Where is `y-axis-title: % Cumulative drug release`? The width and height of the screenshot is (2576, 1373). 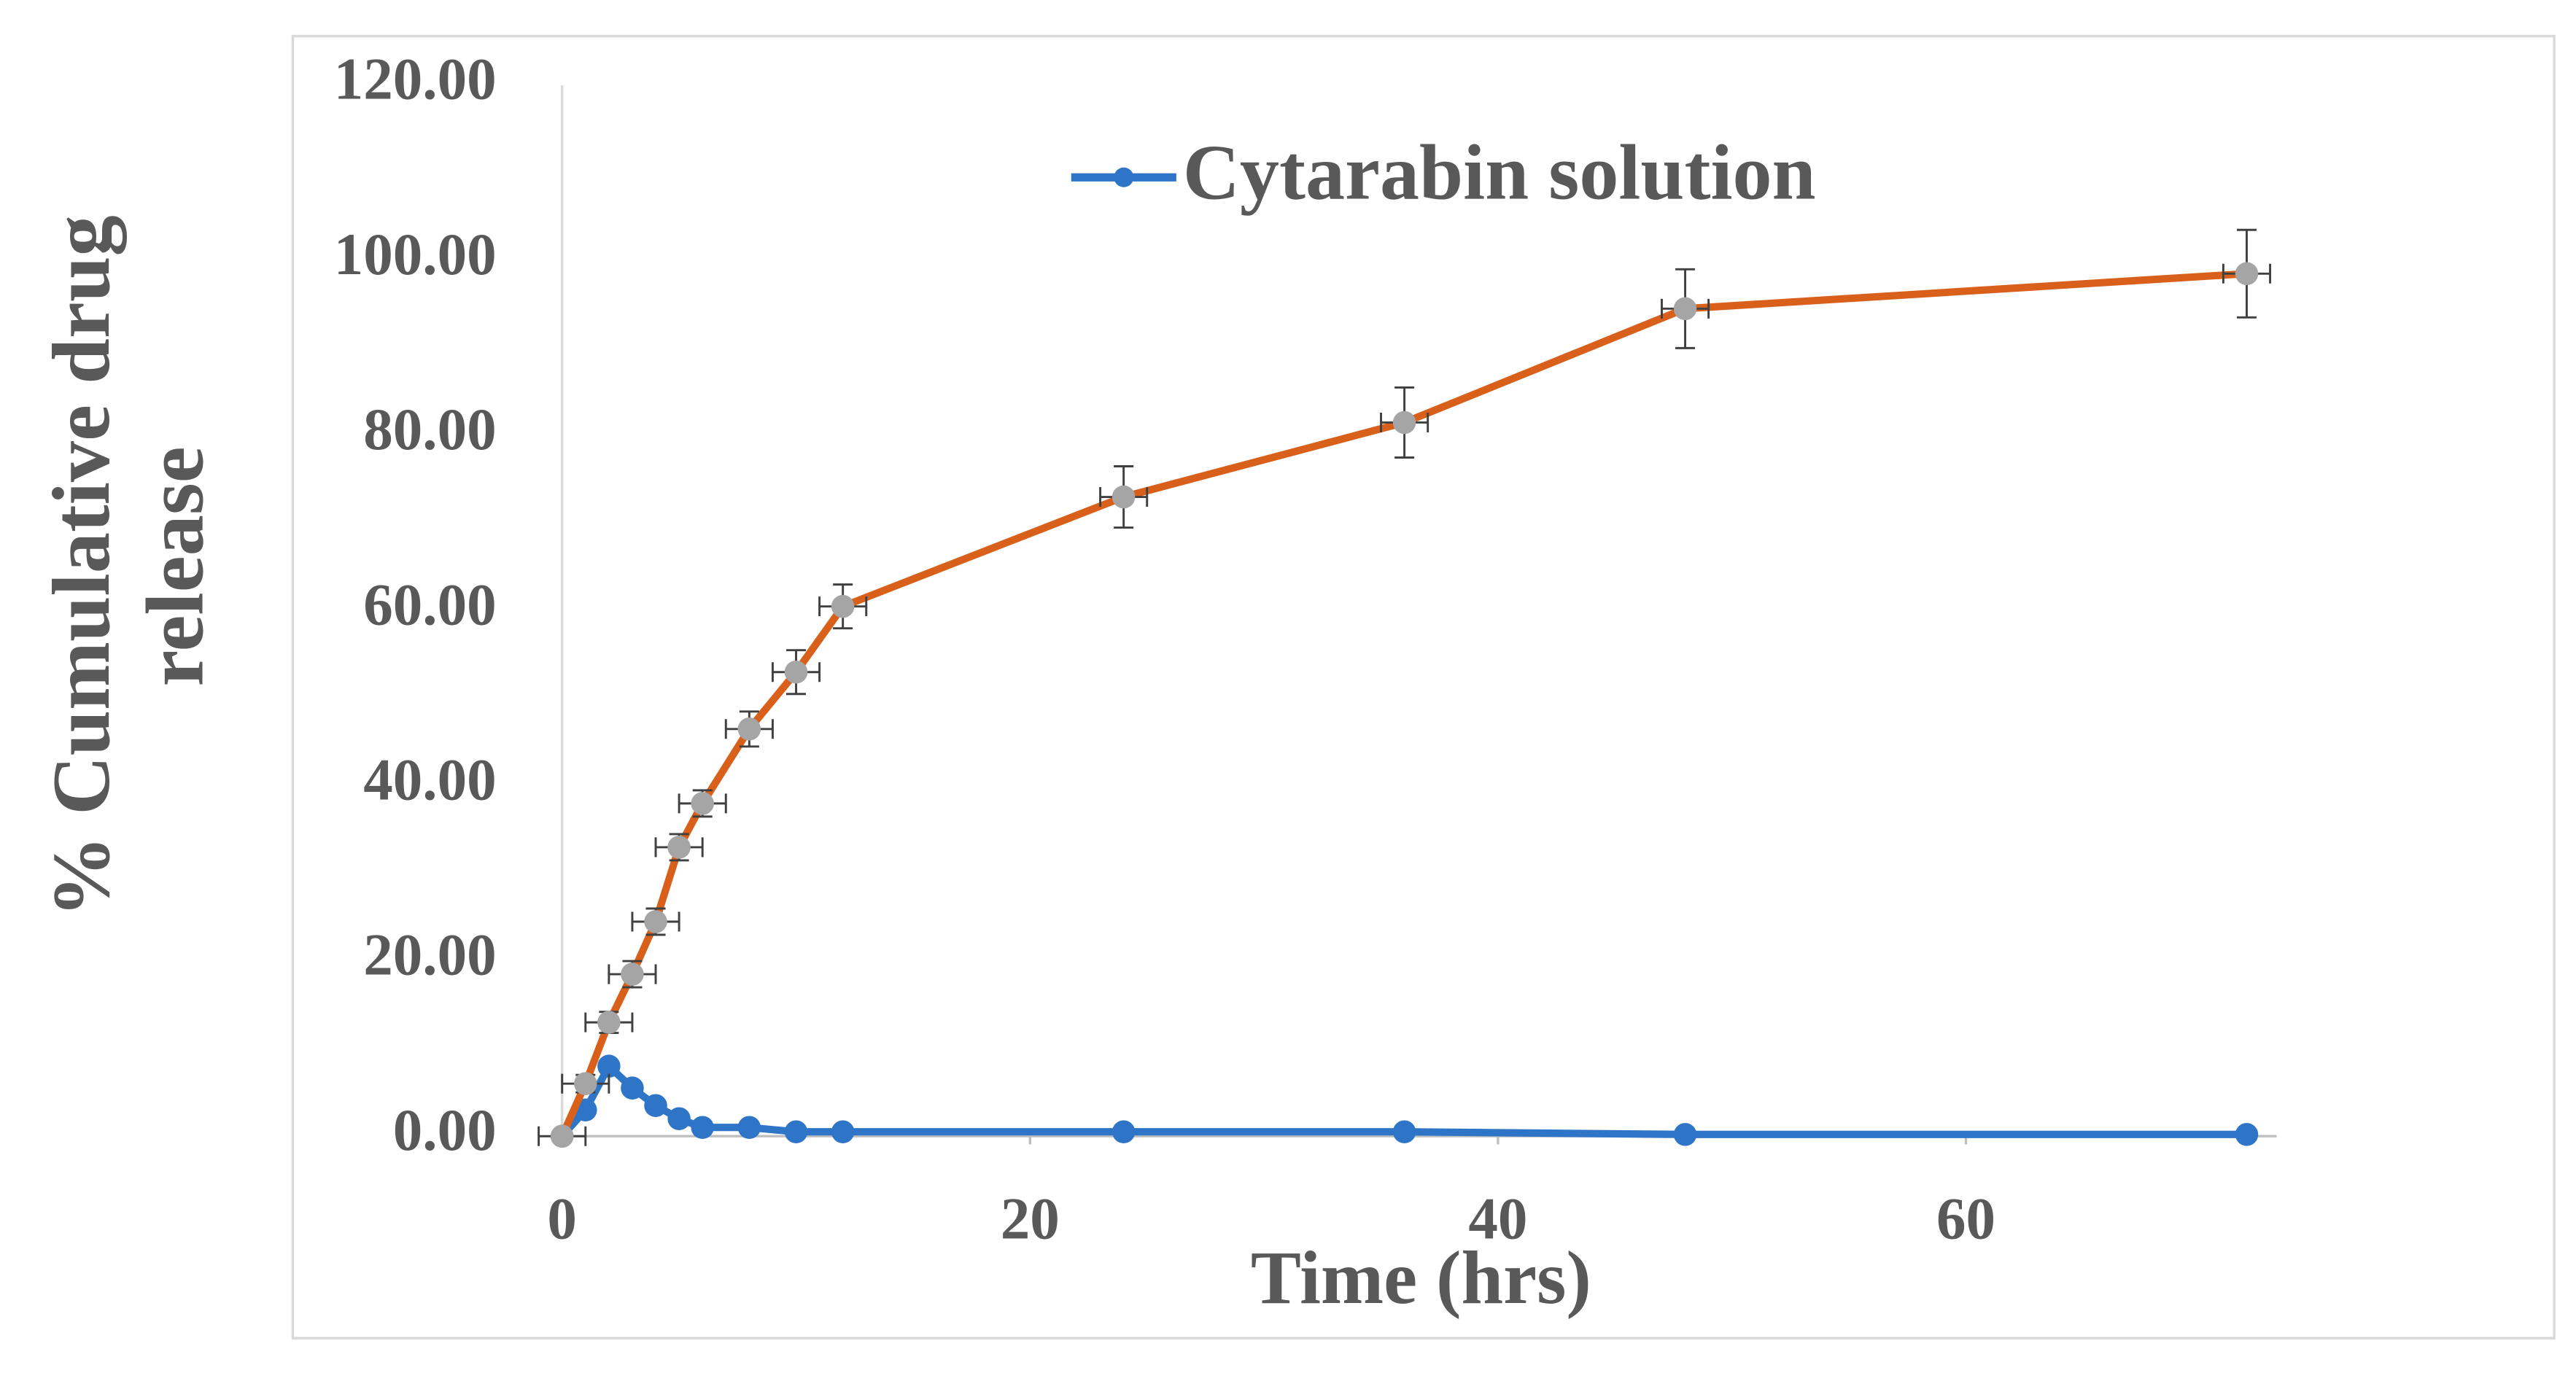
y-axis-title: % Cumulative drug release is located at coordinates (128, 566).